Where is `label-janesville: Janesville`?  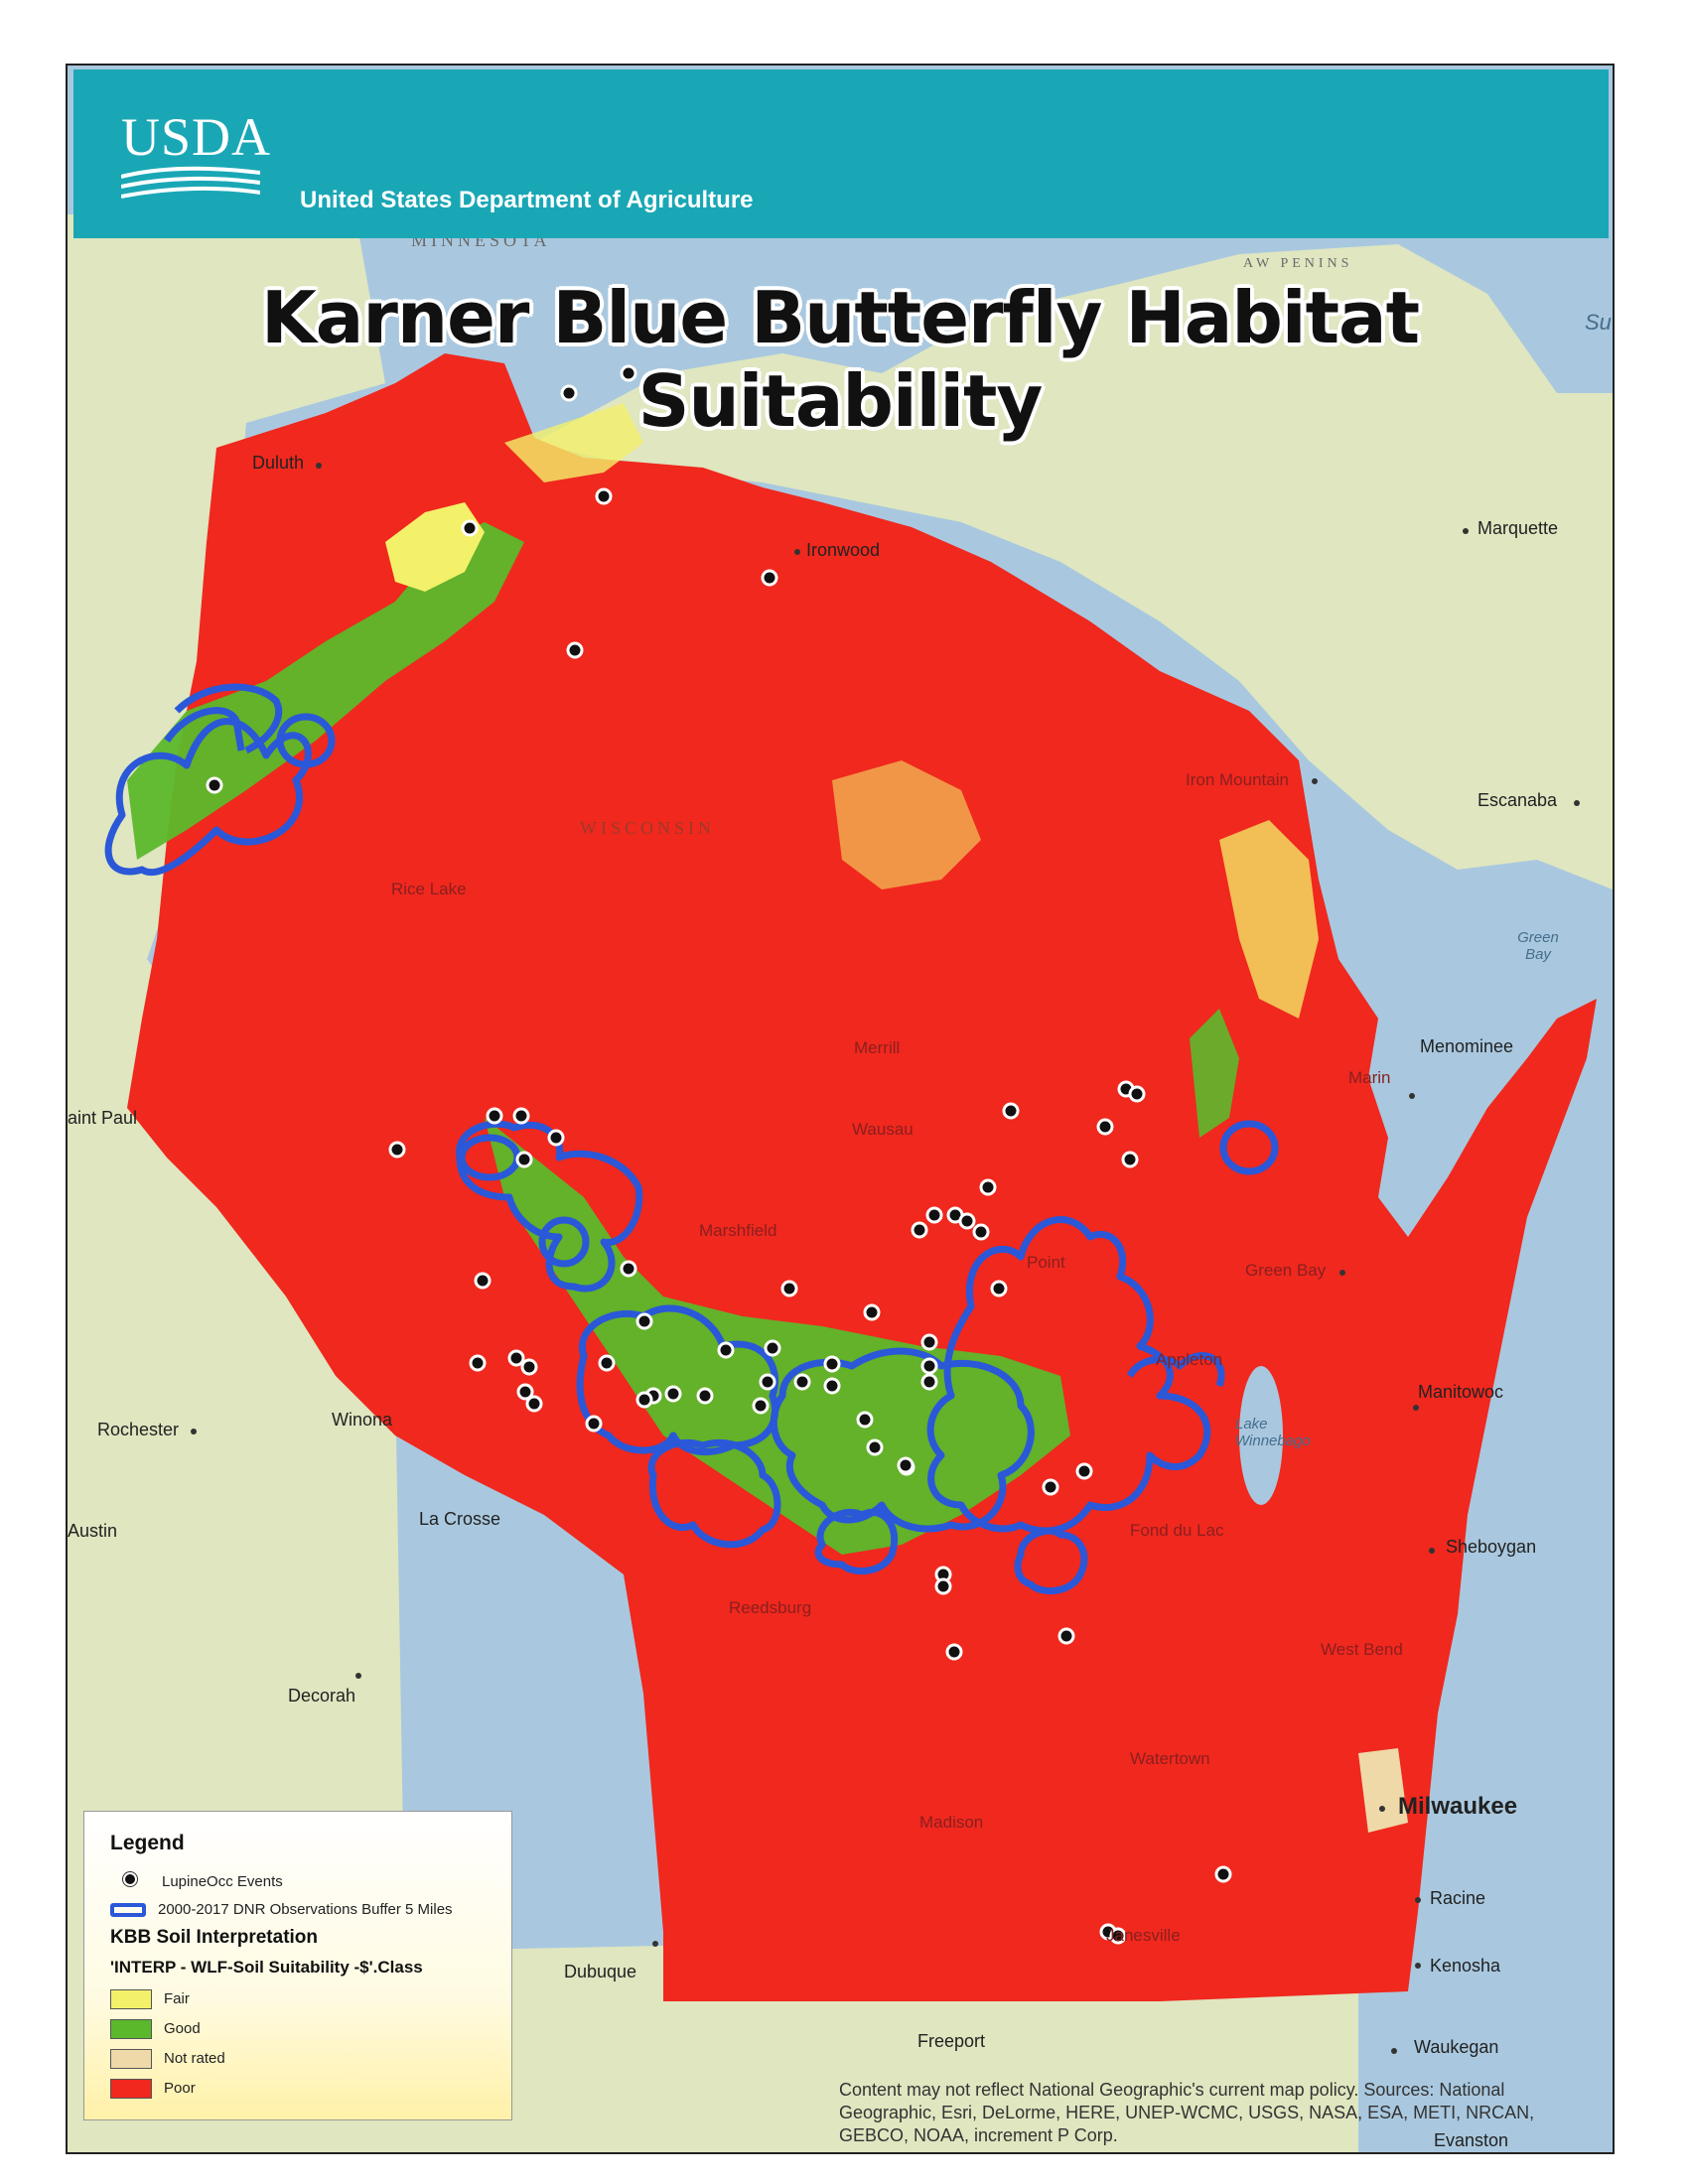 label-janesville: Janesville is located at coordinates (1143, 1935).